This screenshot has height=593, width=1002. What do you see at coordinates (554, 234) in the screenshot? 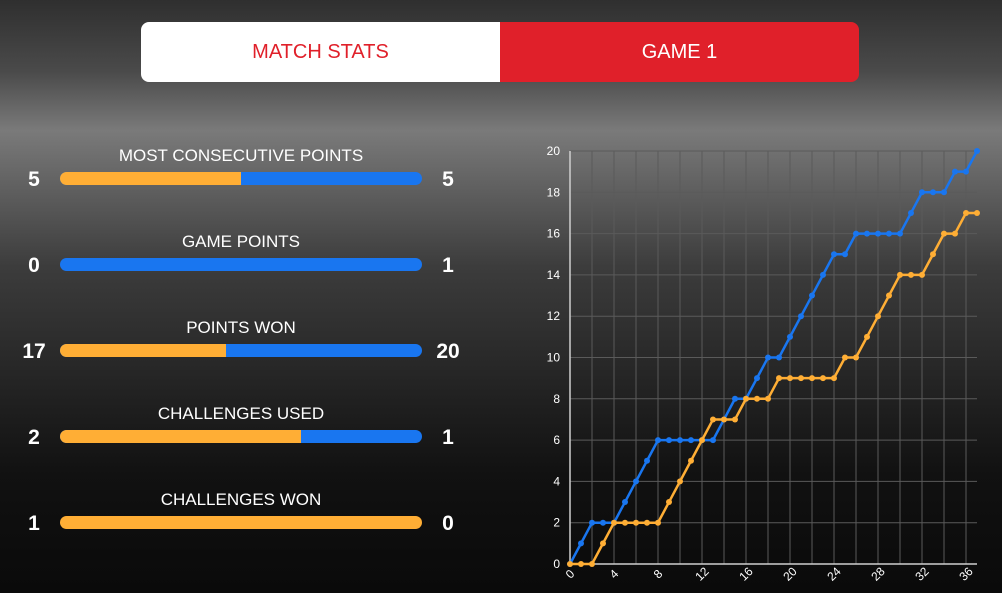
I see `y-tick-label: 16` at bounding box center [554, 234].